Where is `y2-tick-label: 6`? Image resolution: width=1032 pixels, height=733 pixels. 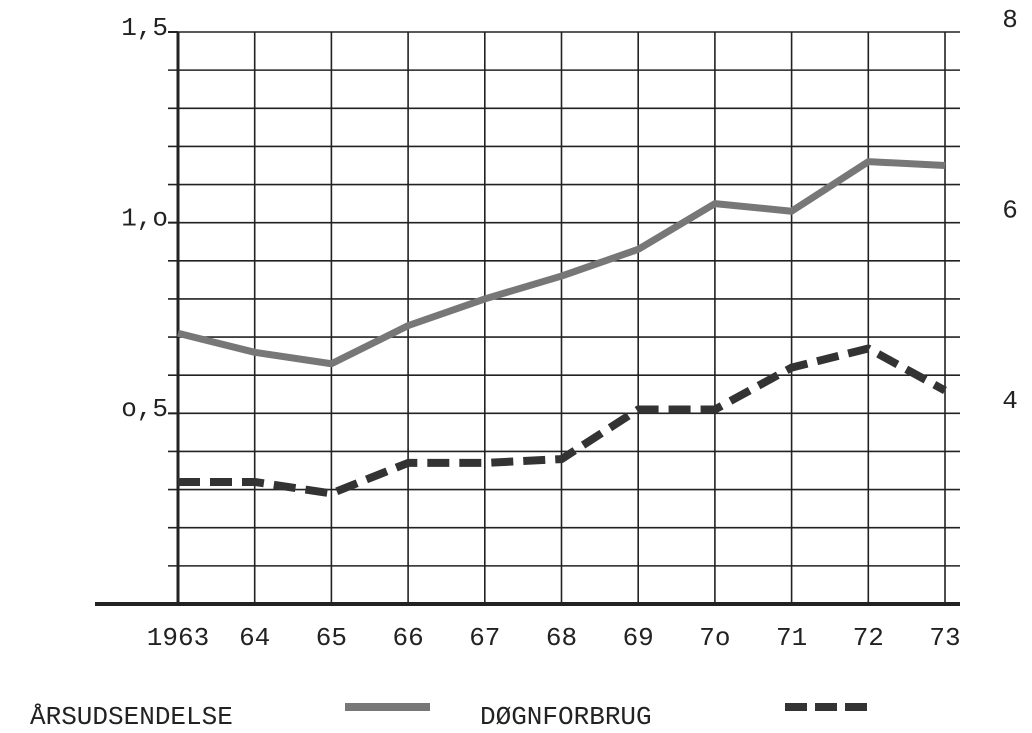
y2-tick-label: 6 is located at coordinates (1010, 211).